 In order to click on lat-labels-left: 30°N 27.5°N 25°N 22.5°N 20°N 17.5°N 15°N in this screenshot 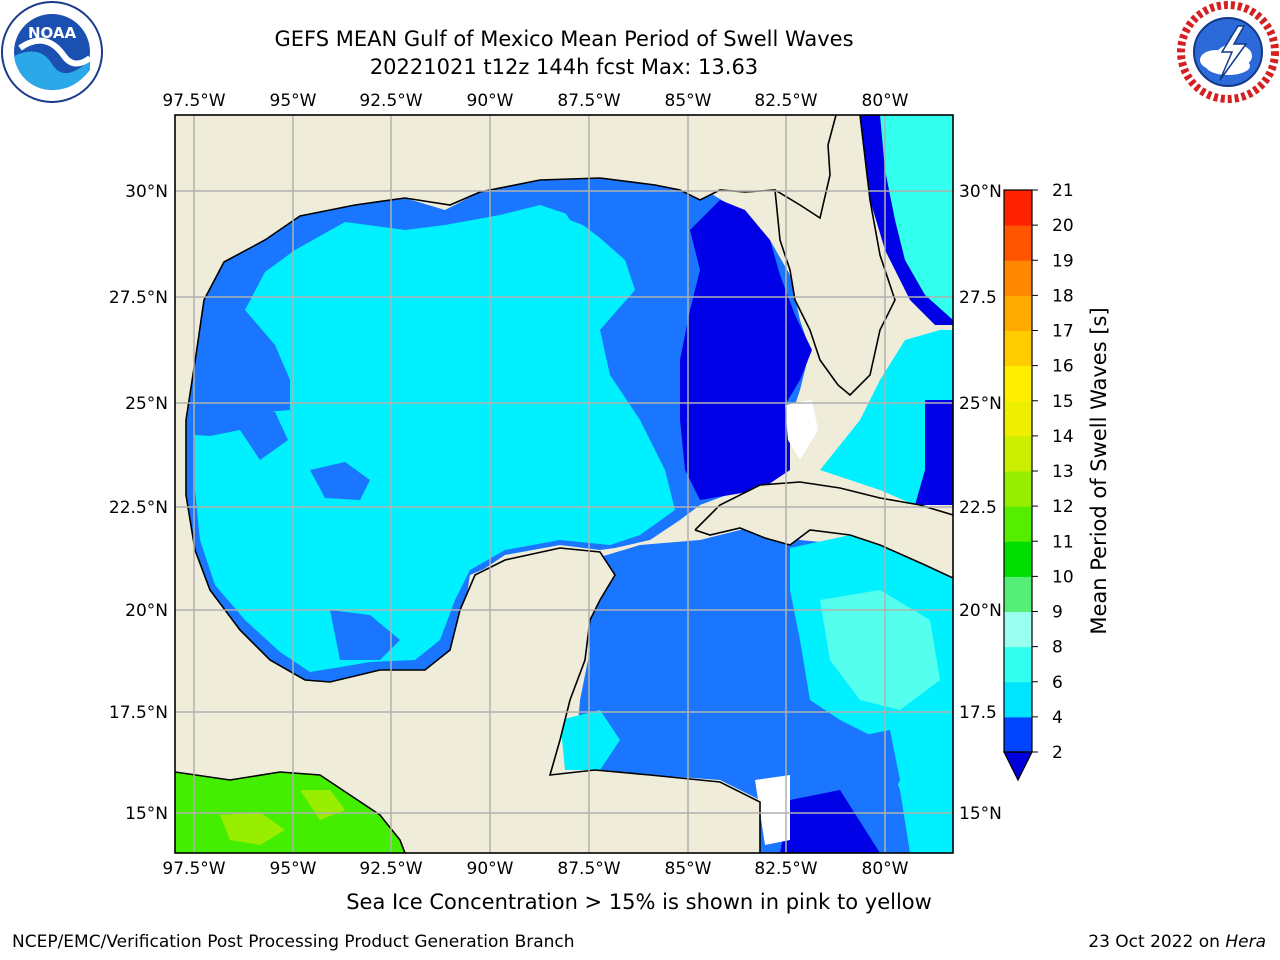, I will do `click(138, 503)`.